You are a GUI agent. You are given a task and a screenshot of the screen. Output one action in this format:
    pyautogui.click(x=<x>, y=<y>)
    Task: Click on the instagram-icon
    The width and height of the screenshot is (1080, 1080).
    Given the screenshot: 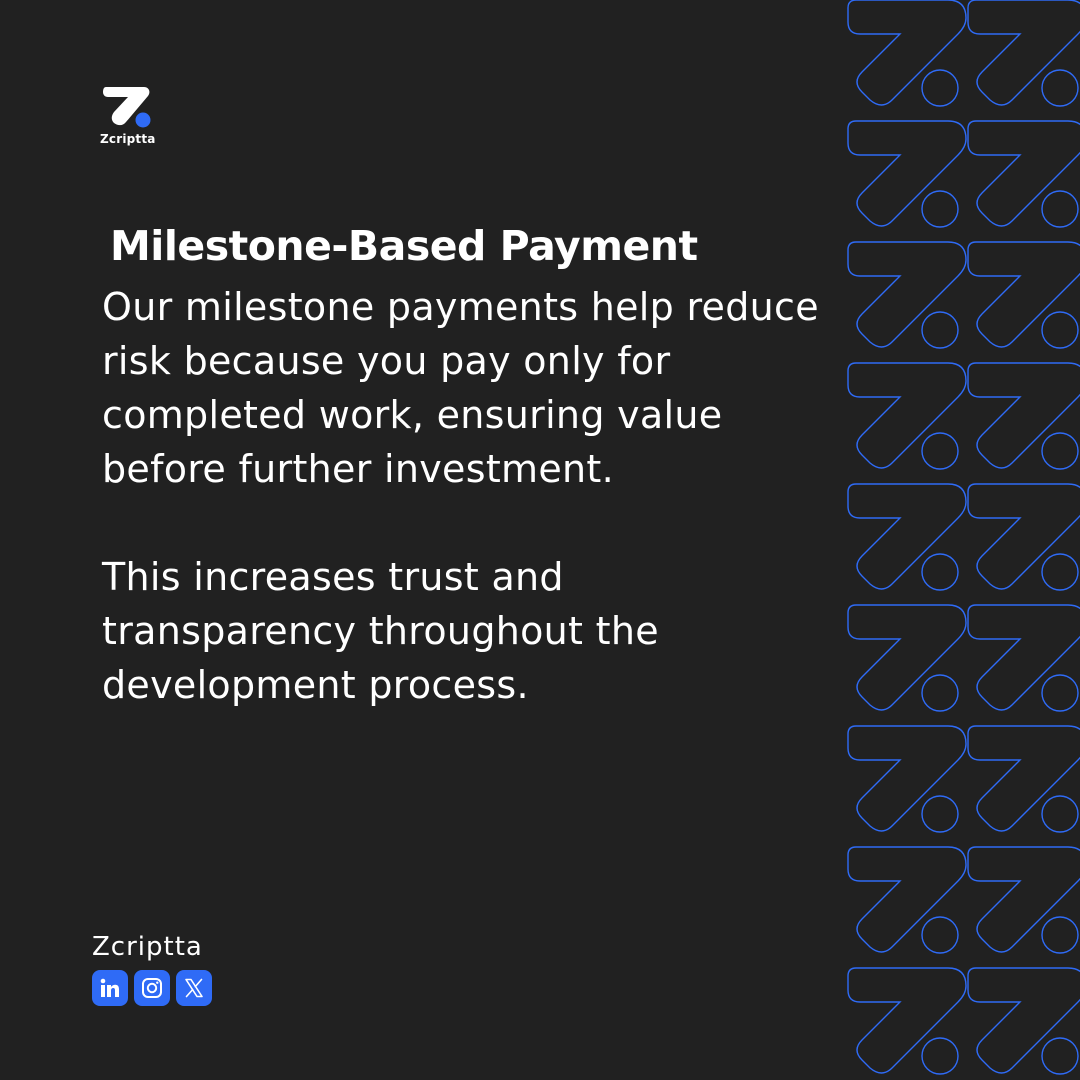 What is the action you would take?
    pyautogui.click(x=152, y=988)
    